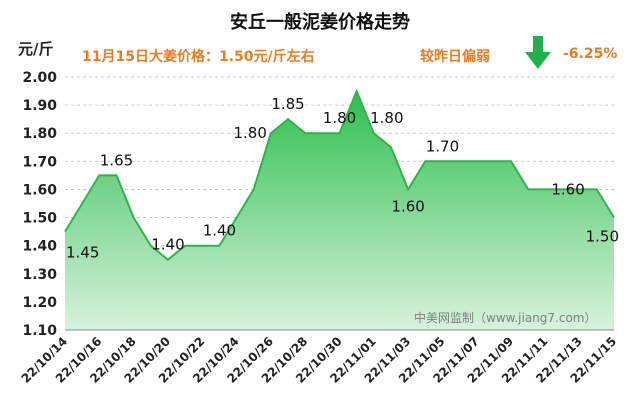  What do you see at coordinates (320, 22) in the screenshot?
I see `chart-title: 安丘一般泥姜价格走势` at bounding box center [320, 22].